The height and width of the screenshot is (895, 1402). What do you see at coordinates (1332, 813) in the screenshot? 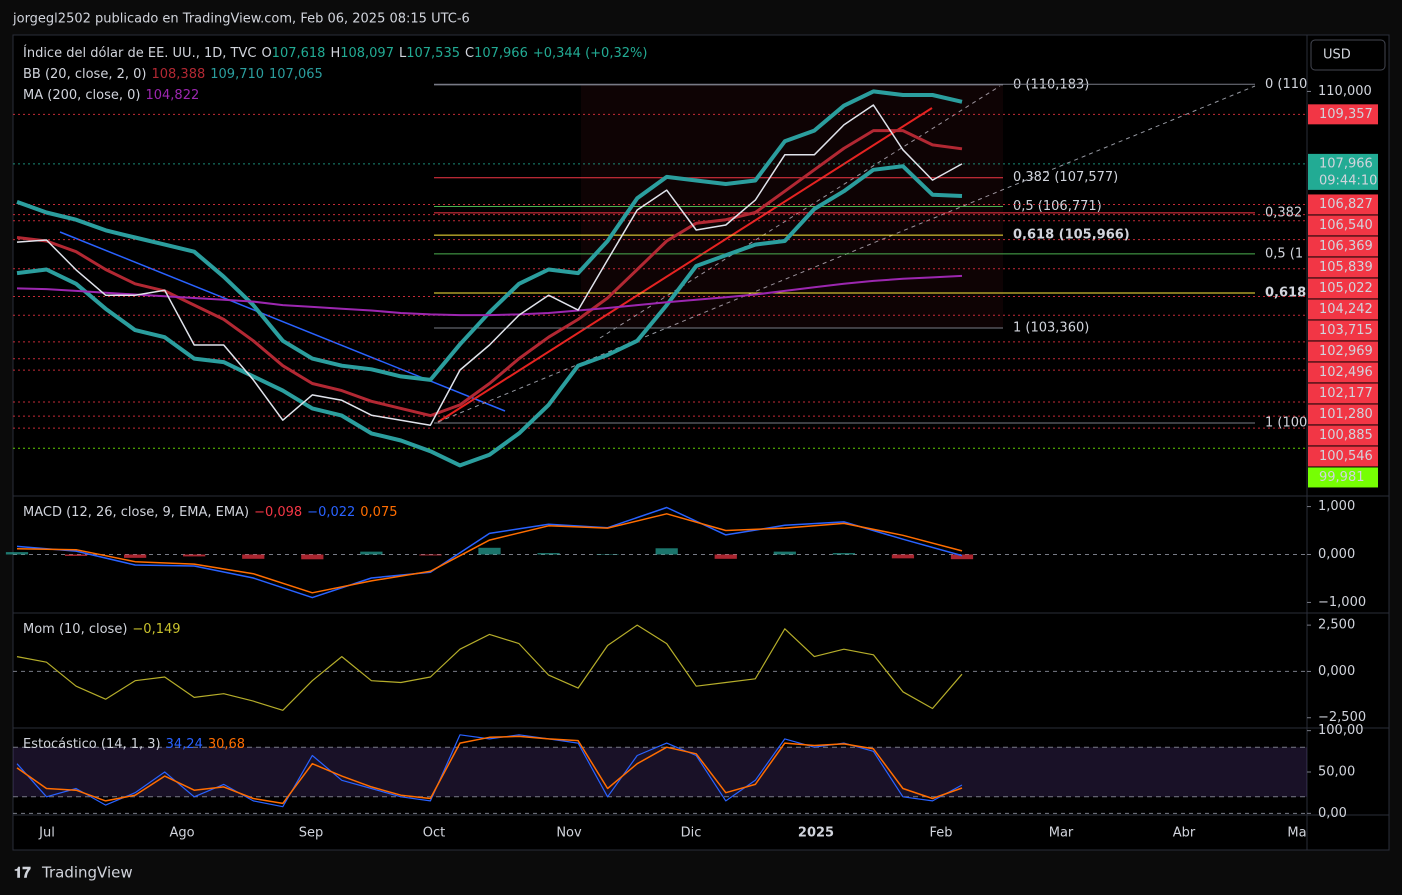
I see `y-tick-label: 0,00` at bounding box center [1332, 813].